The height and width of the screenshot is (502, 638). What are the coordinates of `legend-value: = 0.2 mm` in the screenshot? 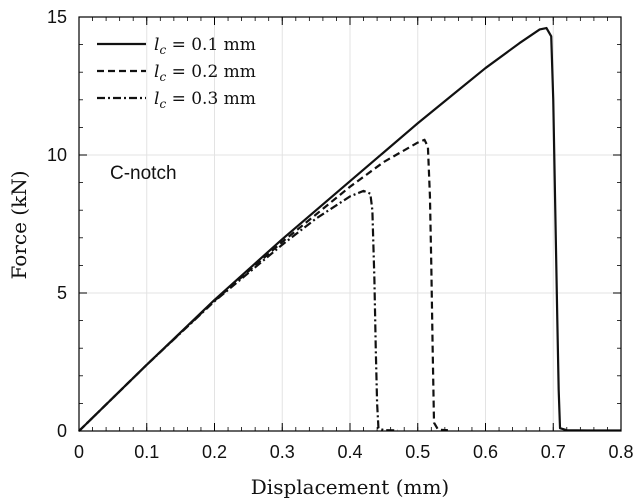 It's located at (211, 72).